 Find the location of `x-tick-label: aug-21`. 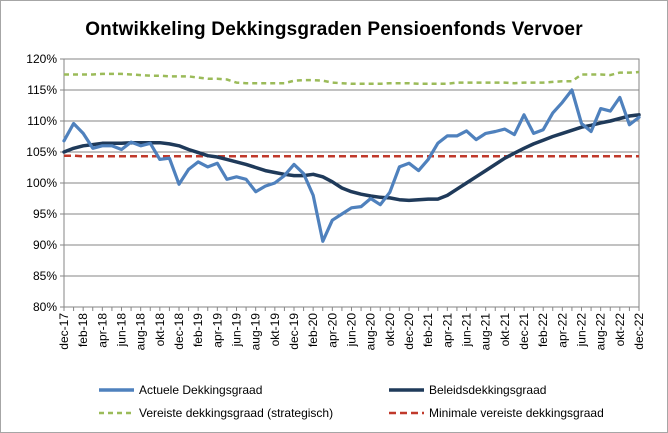

x-tick-label: aug-21 is located at coordinates (486, 332).